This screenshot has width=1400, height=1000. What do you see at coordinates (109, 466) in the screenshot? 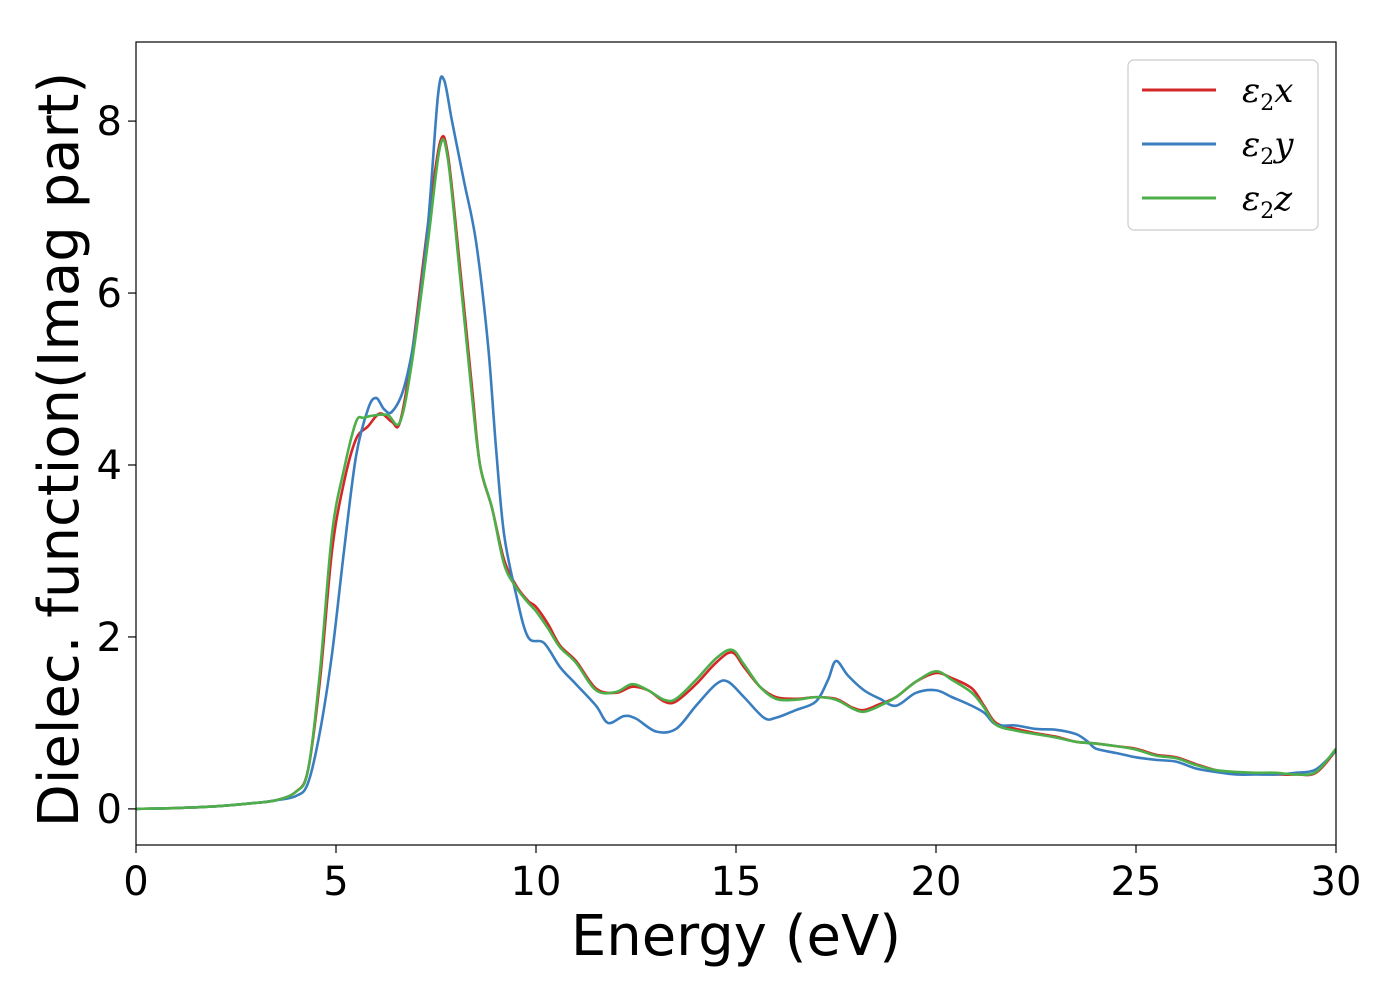
I see `y-tick-label: 4` at bounding box center [109, 466].